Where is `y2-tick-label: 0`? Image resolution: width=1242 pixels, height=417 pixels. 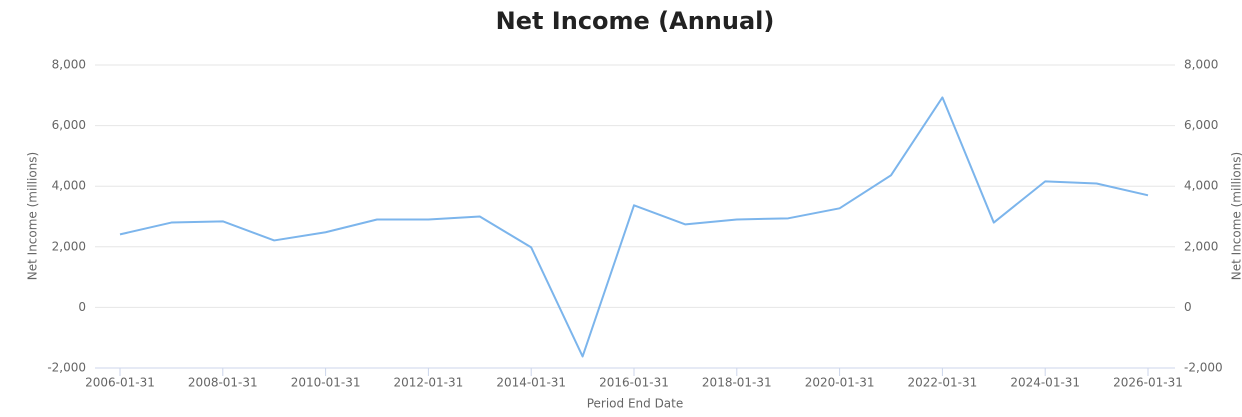
y2-tick-label: 0 is located at coordinates (1188, 307).